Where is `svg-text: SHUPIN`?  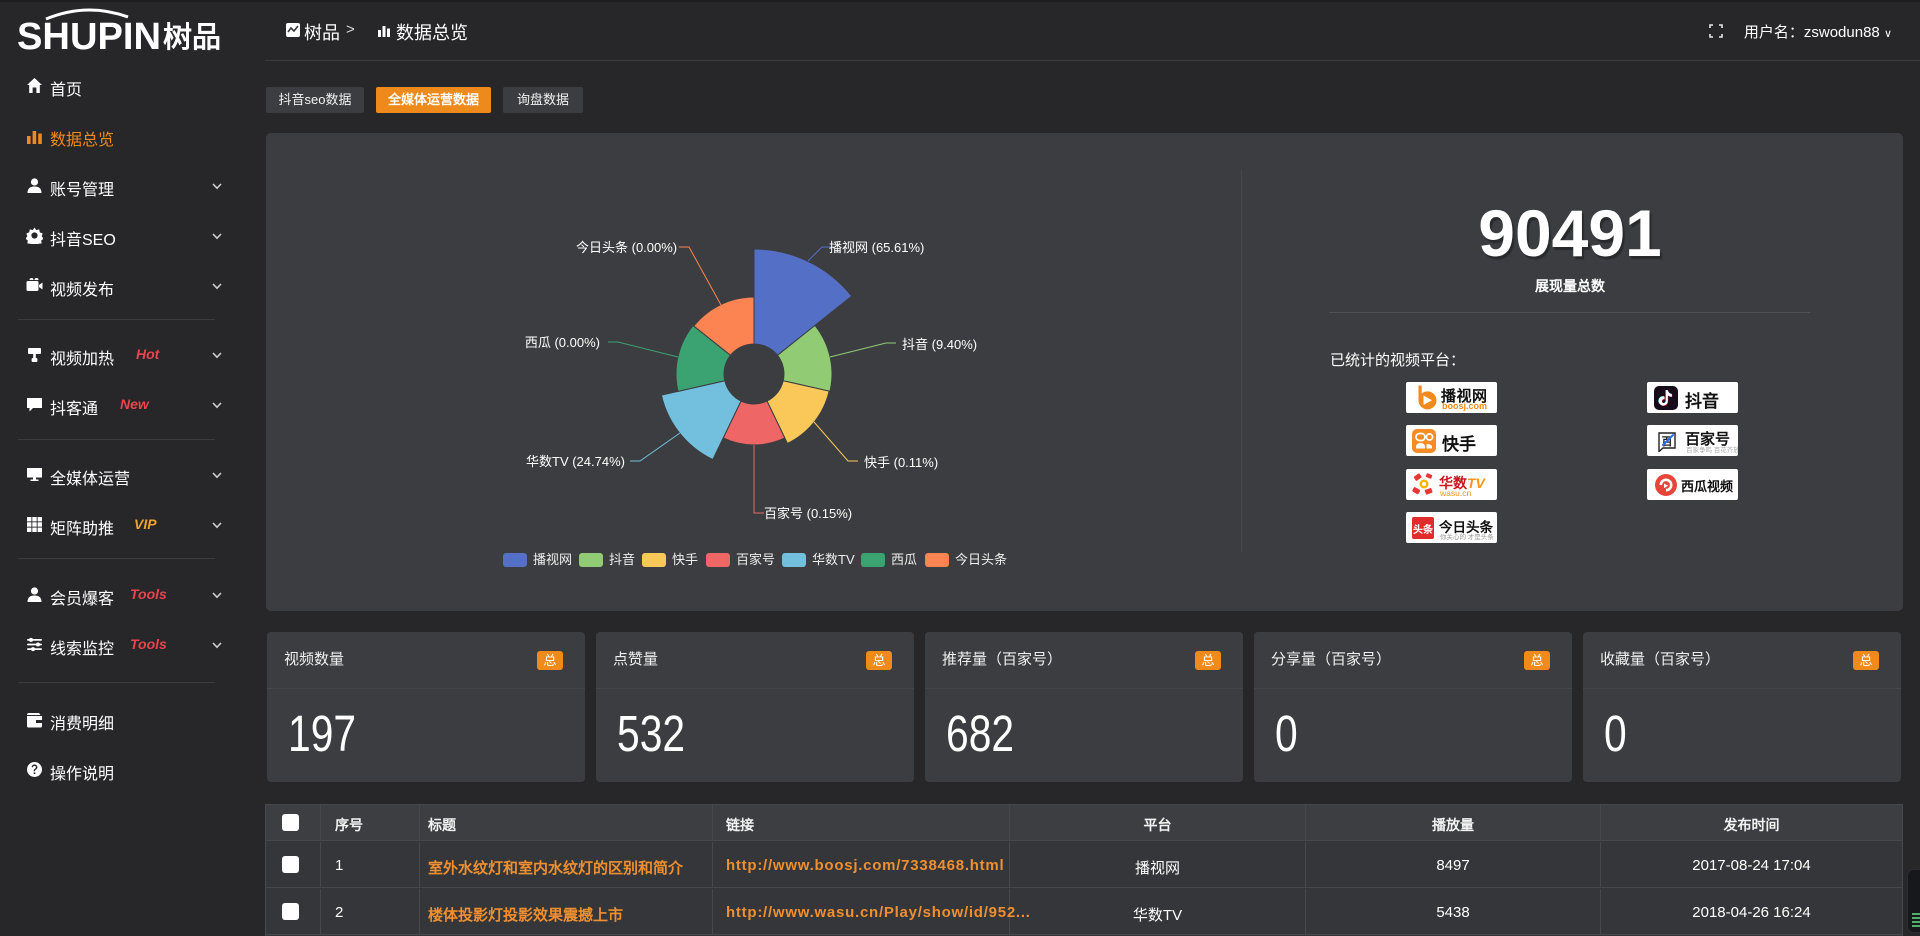
svg-text: SHUPIN is located at coordinates (89, 35).